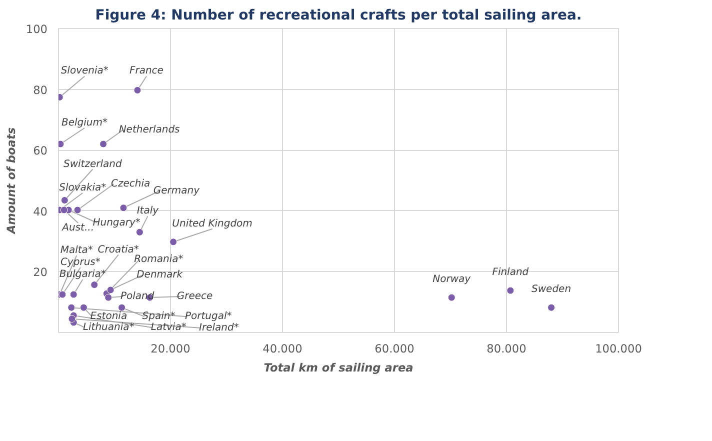 This screenshot has width=712, height=441. Describe the element at coordinates (168, 327) in the screenshot. I see `annotation: Latvia*` at that location.